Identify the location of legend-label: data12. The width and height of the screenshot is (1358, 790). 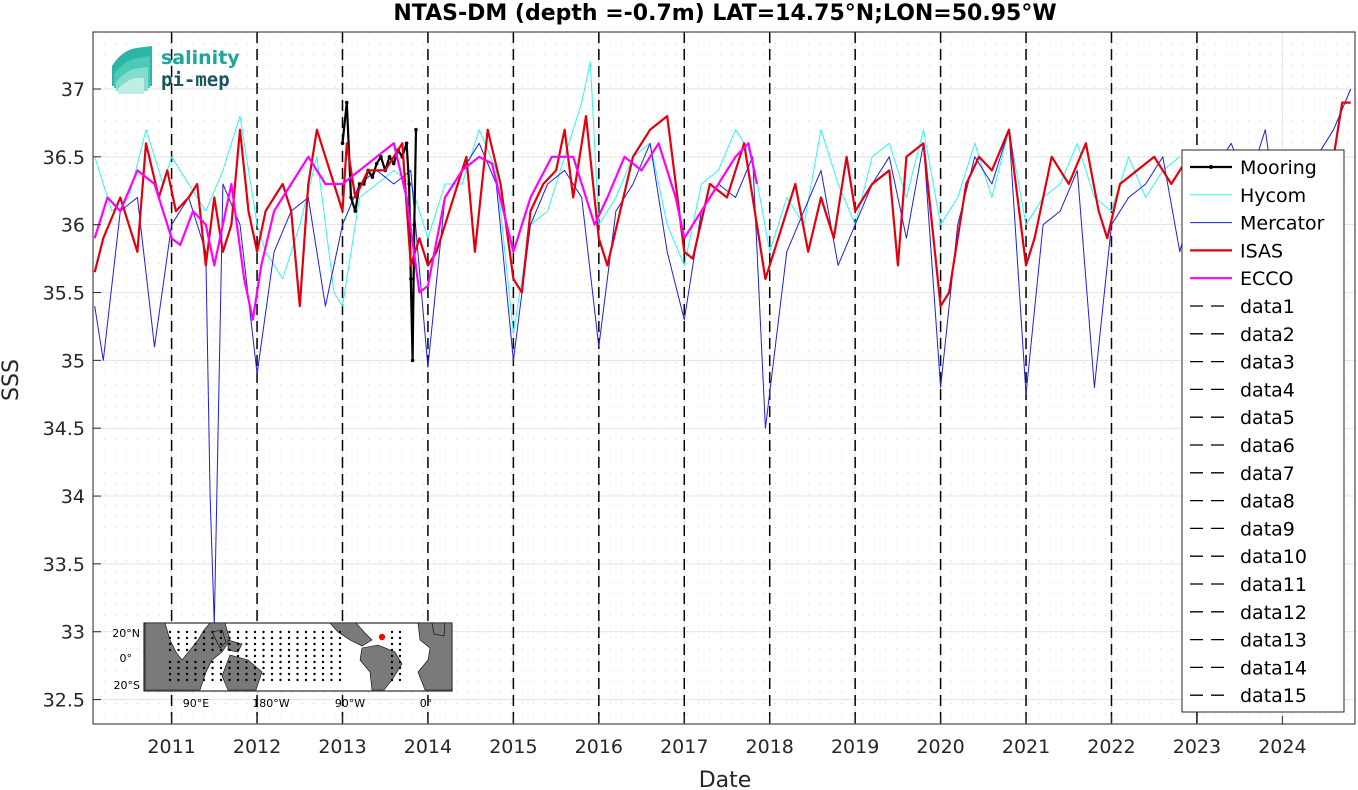
(1273, 613).